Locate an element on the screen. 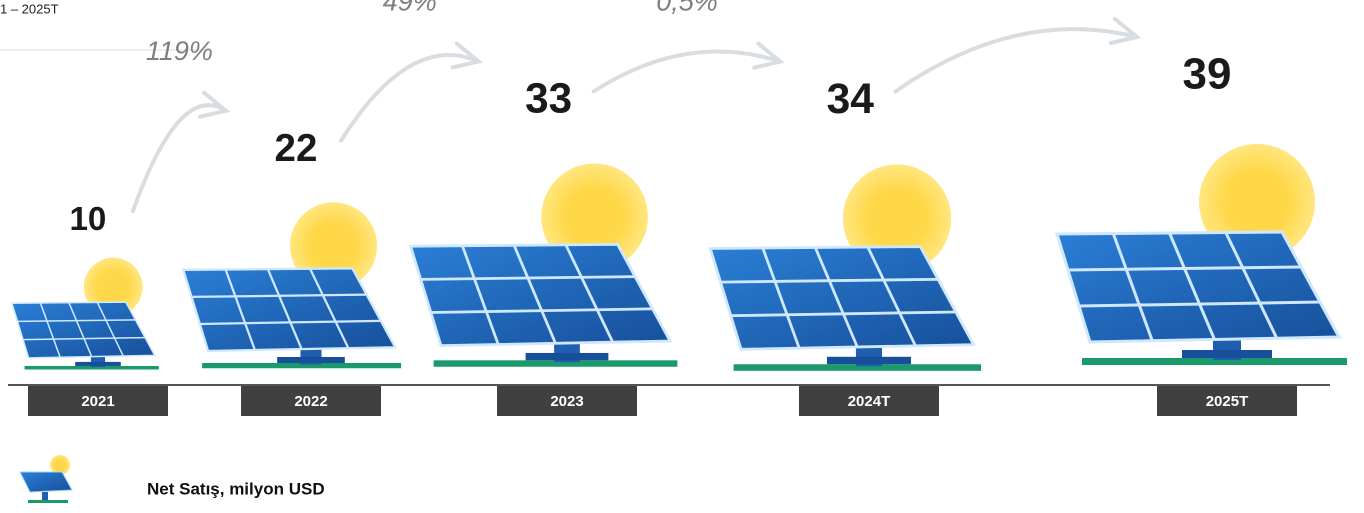  growth-label: 0,5% is located at coordinates (687, 8).